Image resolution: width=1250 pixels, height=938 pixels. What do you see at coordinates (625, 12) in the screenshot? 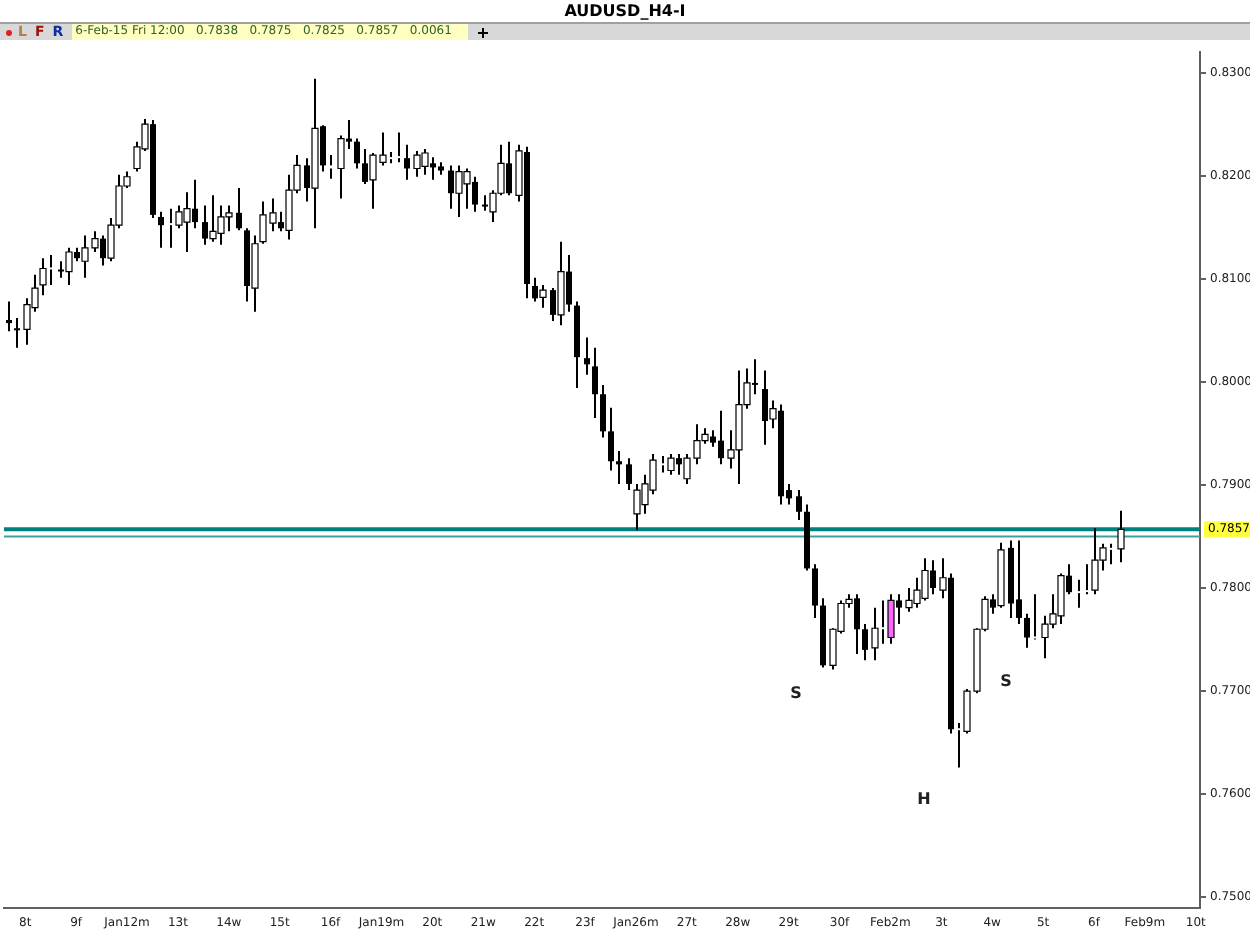
I see `chart-title: AUDUSD_H4-I` at bounding box center [625, 12].